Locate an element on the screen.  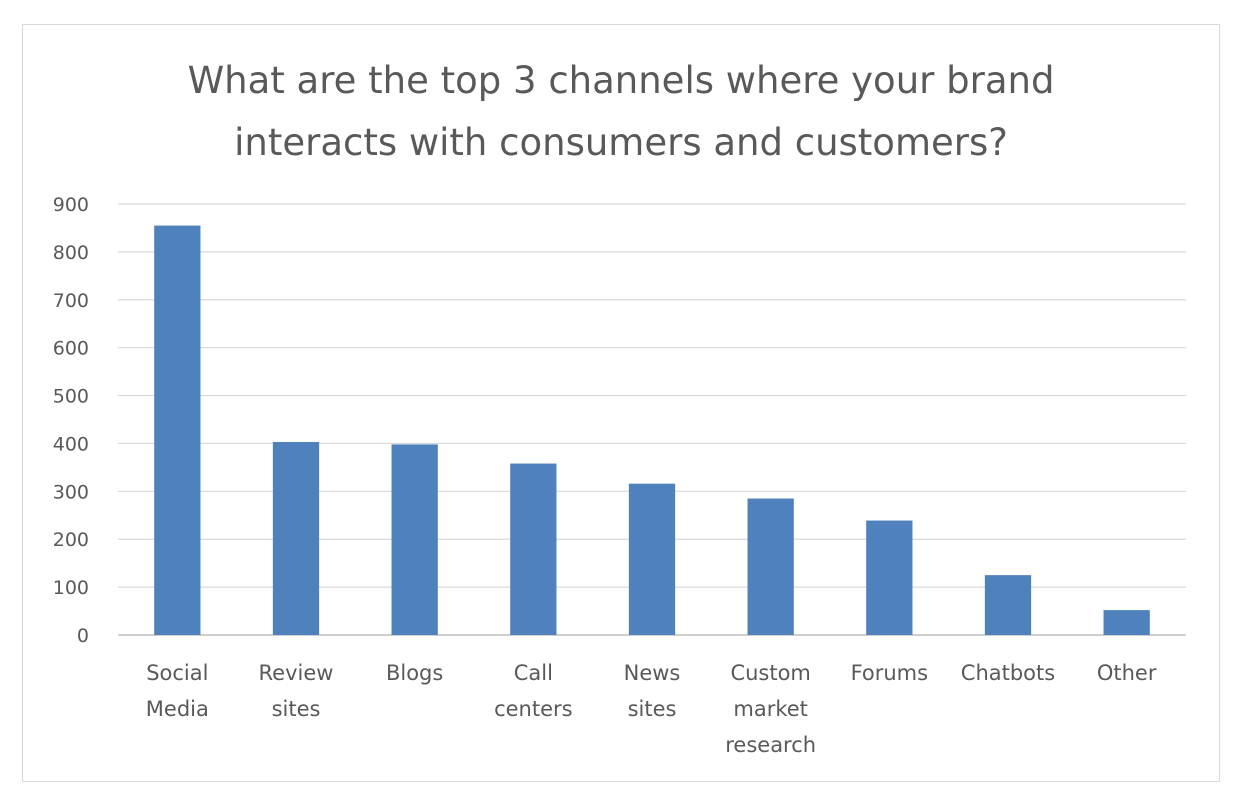
y-tick-label: 900 is located at coordinates (71, 205).